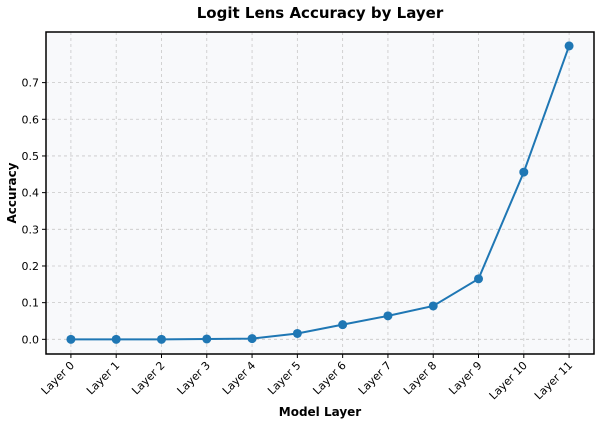 The height and width of the screenshot is (428, 600). What do you see at coordinates (103, 378) in the screenshot?
I see `x-tick-label: Layer 1` at bounding box center [103, 378].